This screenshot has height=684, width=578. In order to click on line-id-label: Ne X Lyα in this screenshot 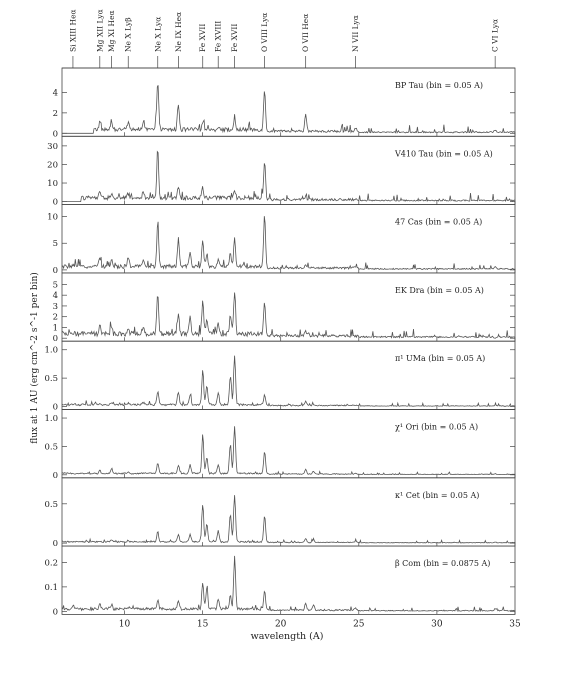, I will do `click(157, 34)`.